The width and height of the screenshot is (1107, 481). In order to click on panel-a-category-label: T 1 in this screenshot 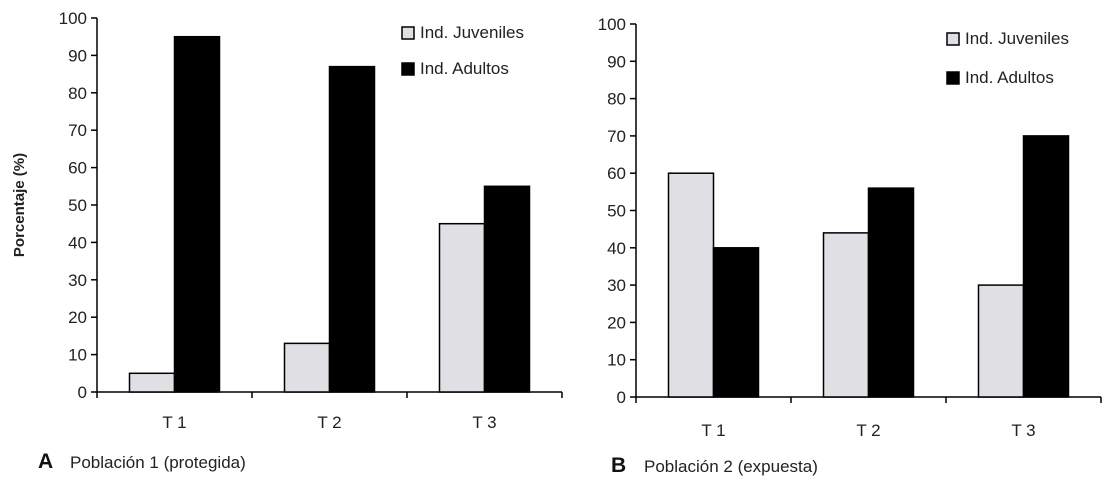, I will do `click(174, 422)`.